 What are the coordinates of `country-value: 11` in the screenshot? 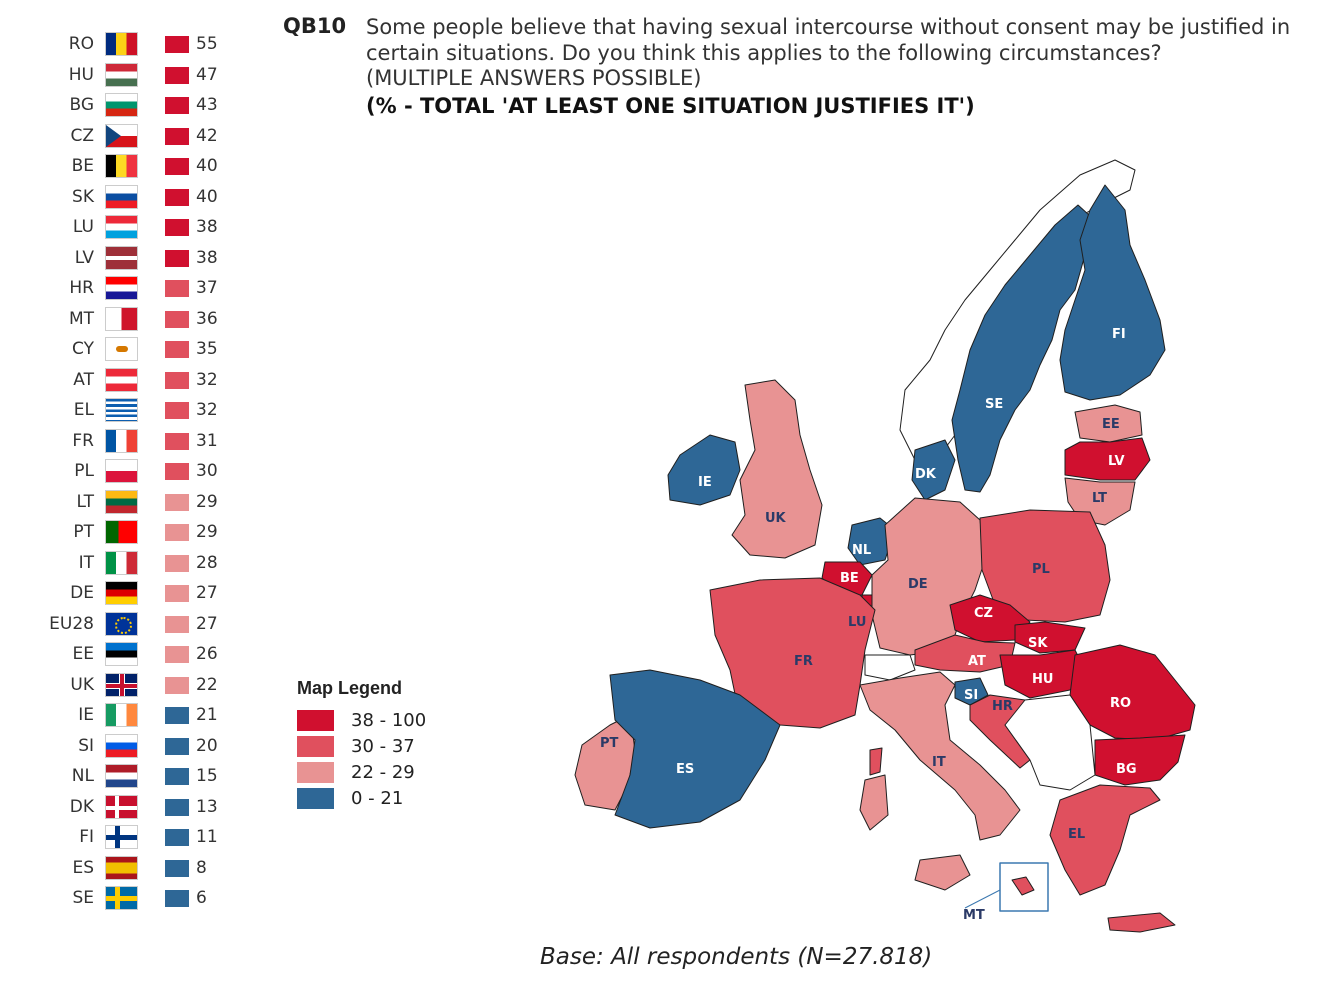 It's located at (207, 837).